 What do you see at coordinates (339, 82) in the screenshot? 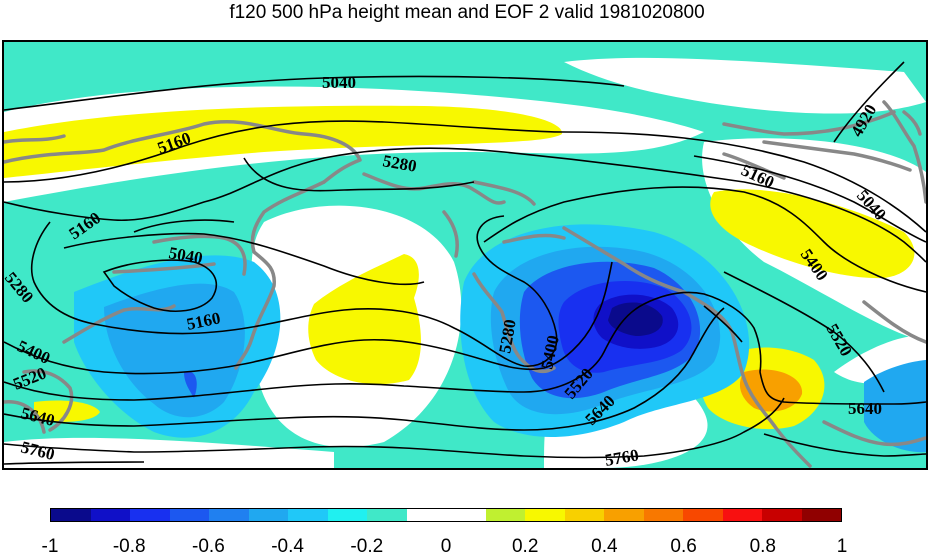
I see `contour-label: 5040` at bounding box center [339, 82].